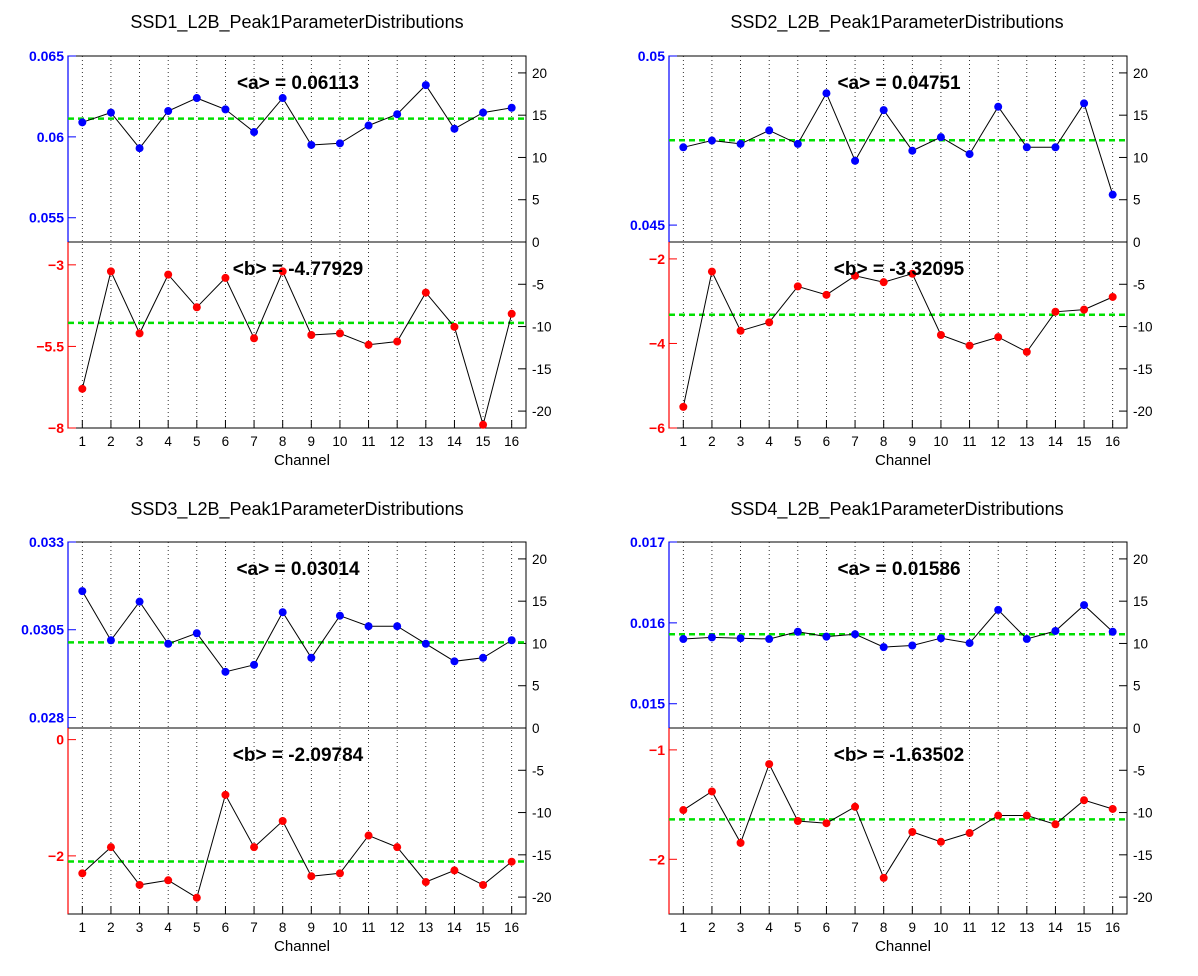 This screenshot has height=976, width=1198. I want to click on top-mean-annotation: <a> = 0.06113, so click(298, 83).